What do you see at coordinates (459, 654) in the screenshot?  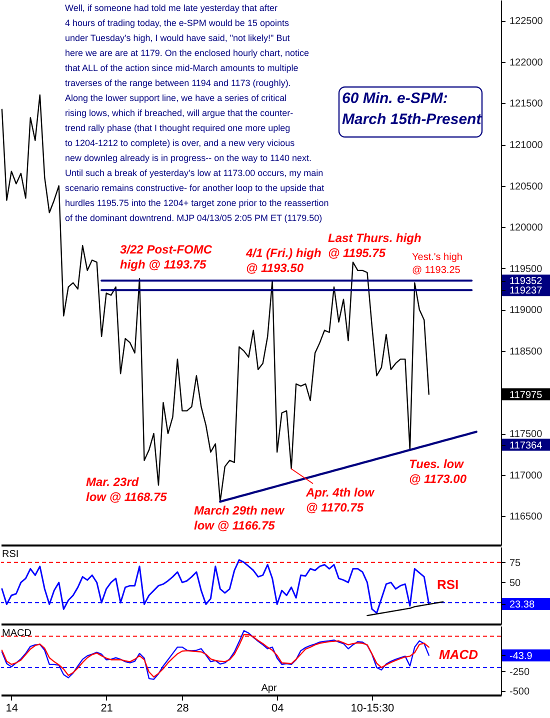 I see `series-label: MACD` at bounding box center [459, 654].